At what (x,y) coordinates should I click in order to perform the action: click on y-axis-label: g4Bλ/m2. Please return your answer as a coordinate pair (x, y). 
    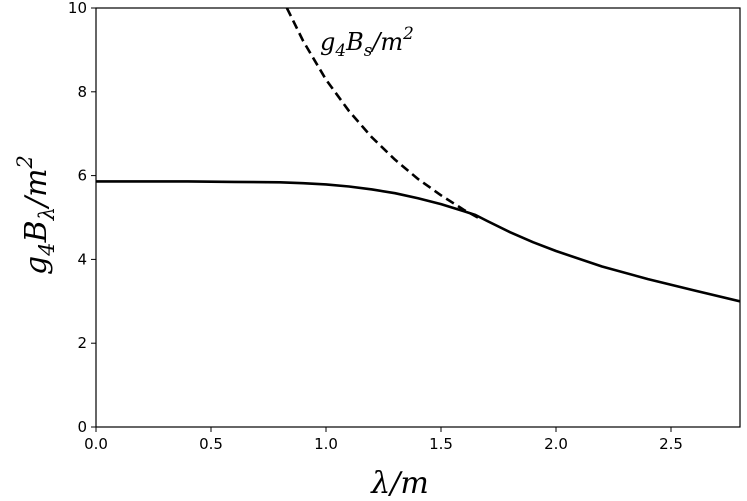
    Looking at the image, I should click on (36, 215).